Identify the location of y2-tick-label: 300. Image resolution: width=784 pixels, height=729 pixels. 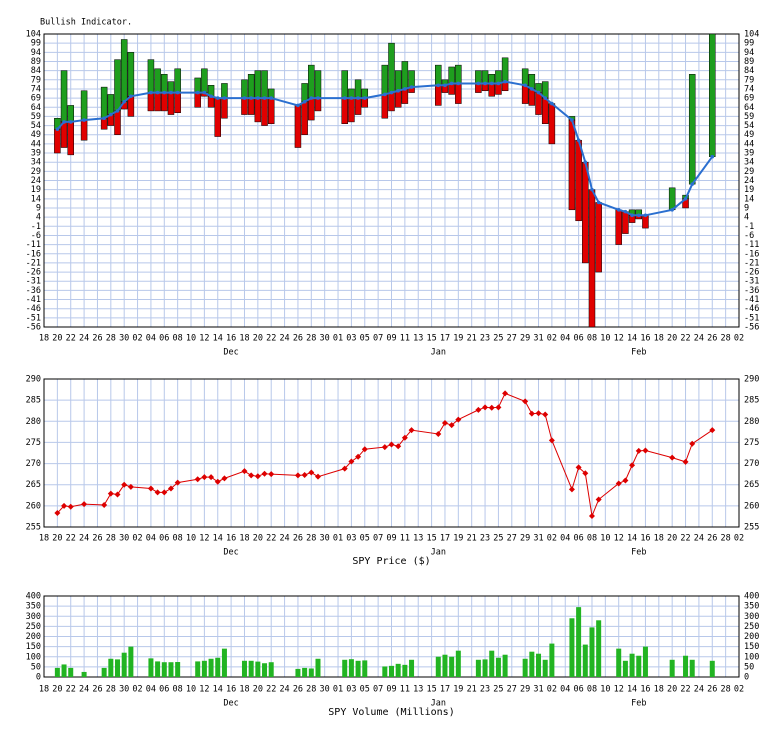
(751, 617).